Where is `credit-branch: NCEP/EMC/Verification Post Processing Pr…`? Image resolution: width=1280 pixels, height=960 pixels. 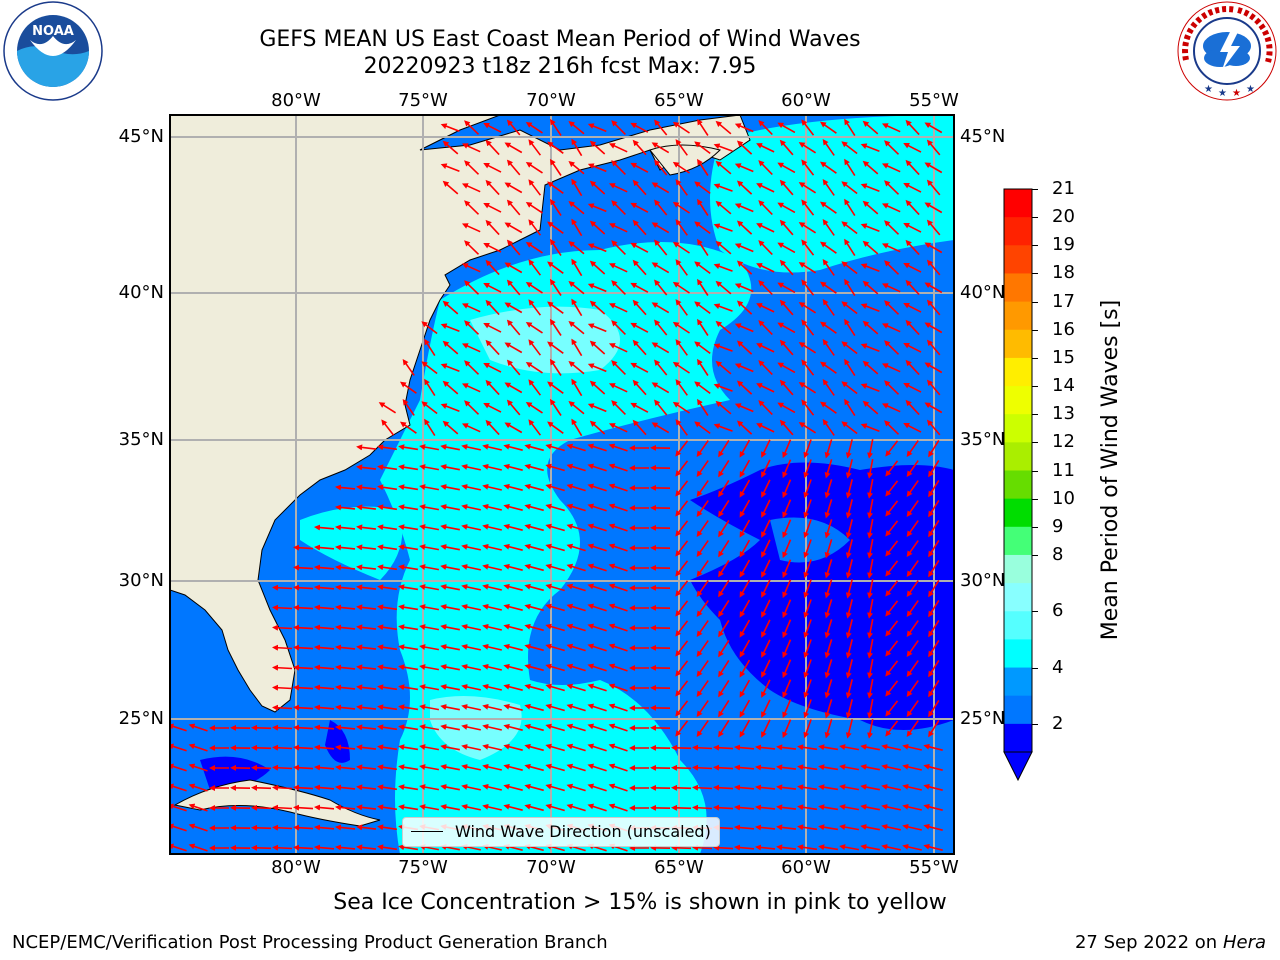
credit-branch: NCEP/EMC/Verification Post Processing Pr… is located at coordinates (310, 942).